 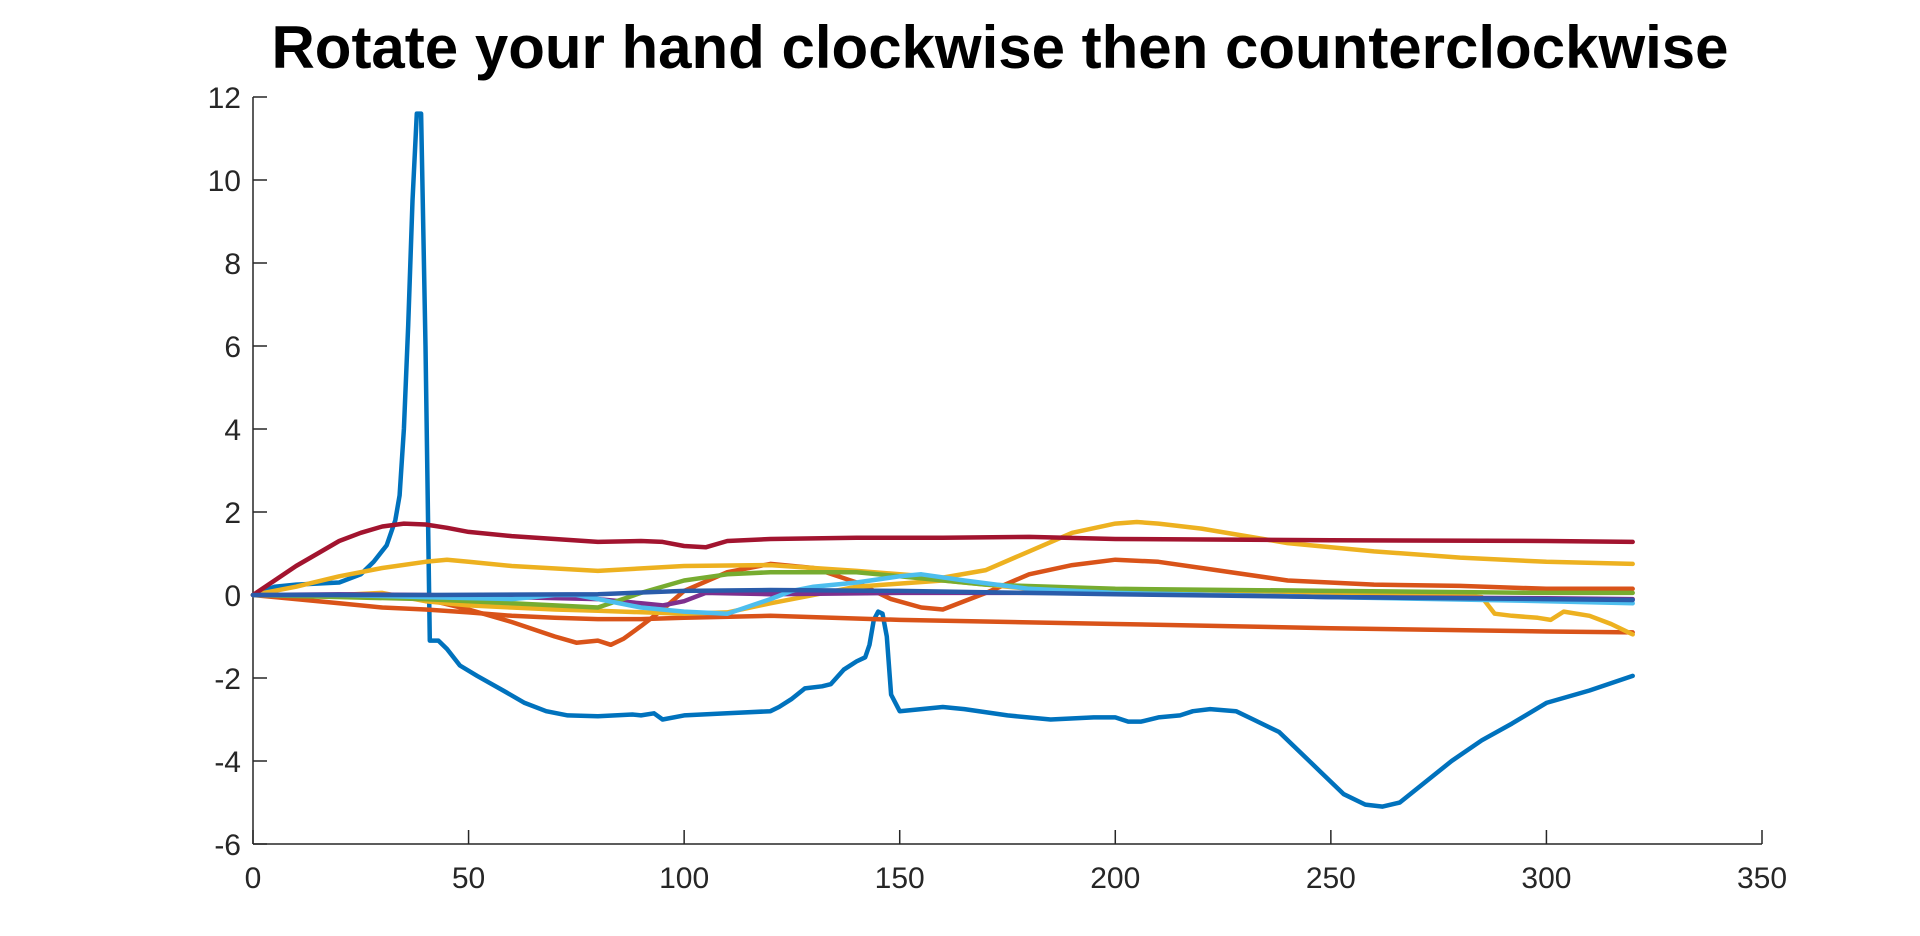 What do you see at coordinates (232, 264) in the screenshot?
I see `y-tick-label: 8` at bounding box center [232, 264].